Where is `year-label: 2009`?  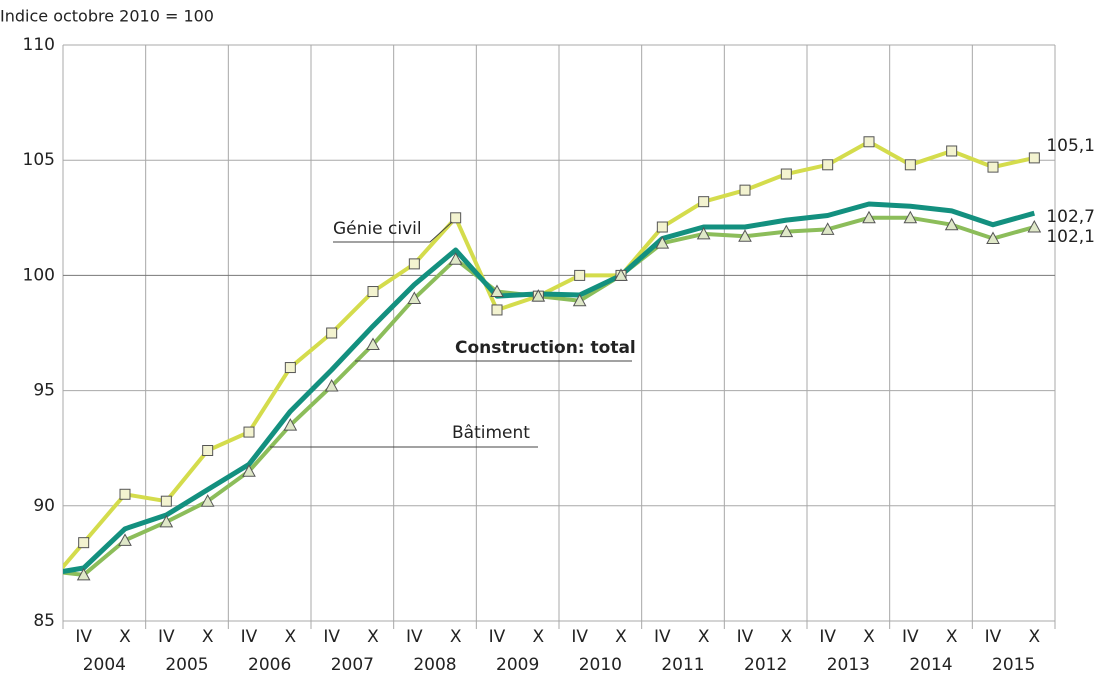 year-label: 2009 is located at coordinates (517, 665).